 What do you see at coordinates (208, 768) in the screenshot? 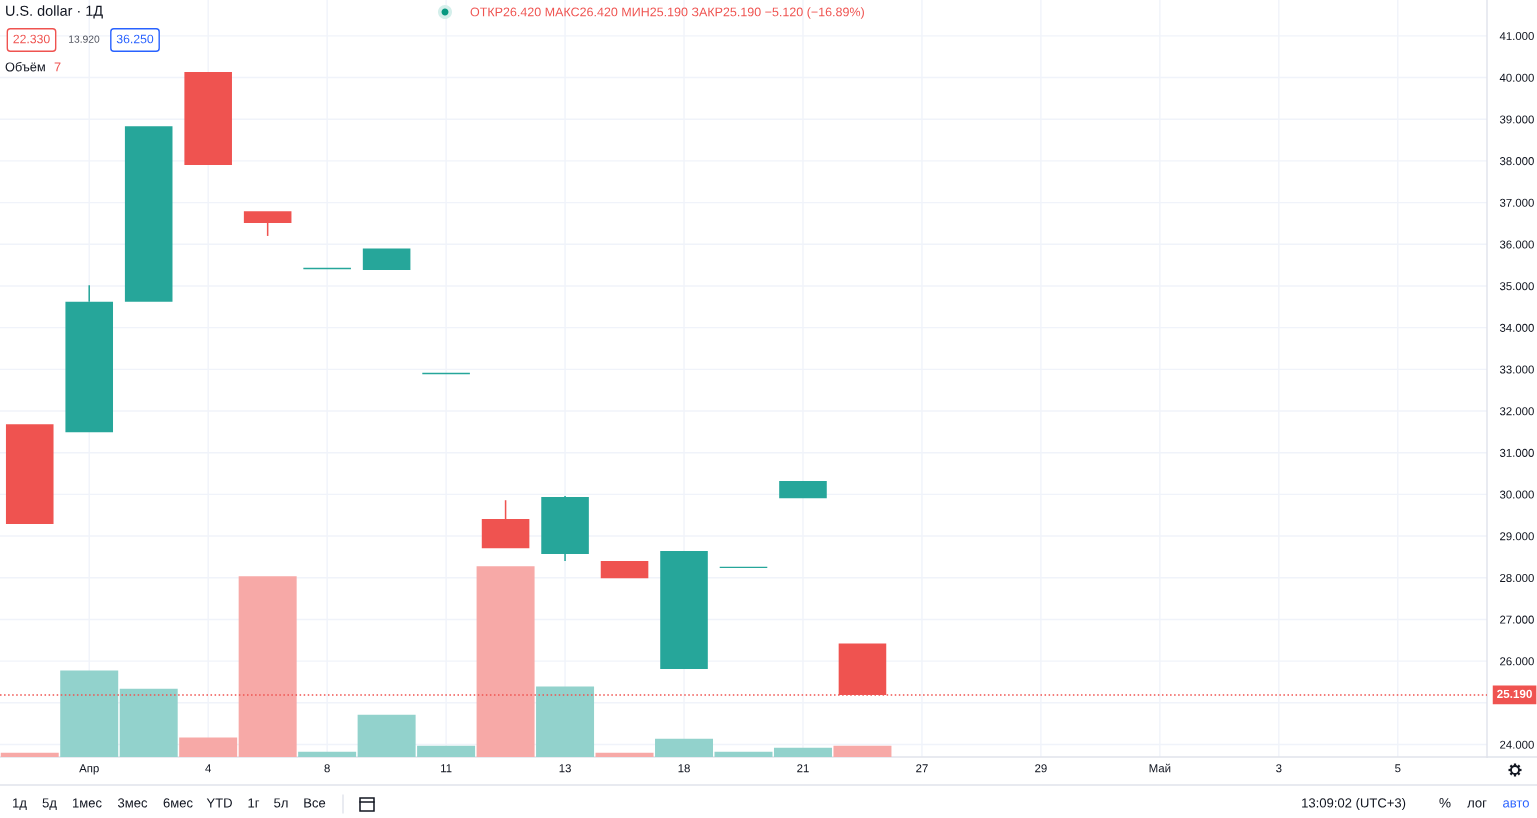
I see `x-tick-label: 4` at bounding box center [208, 768].